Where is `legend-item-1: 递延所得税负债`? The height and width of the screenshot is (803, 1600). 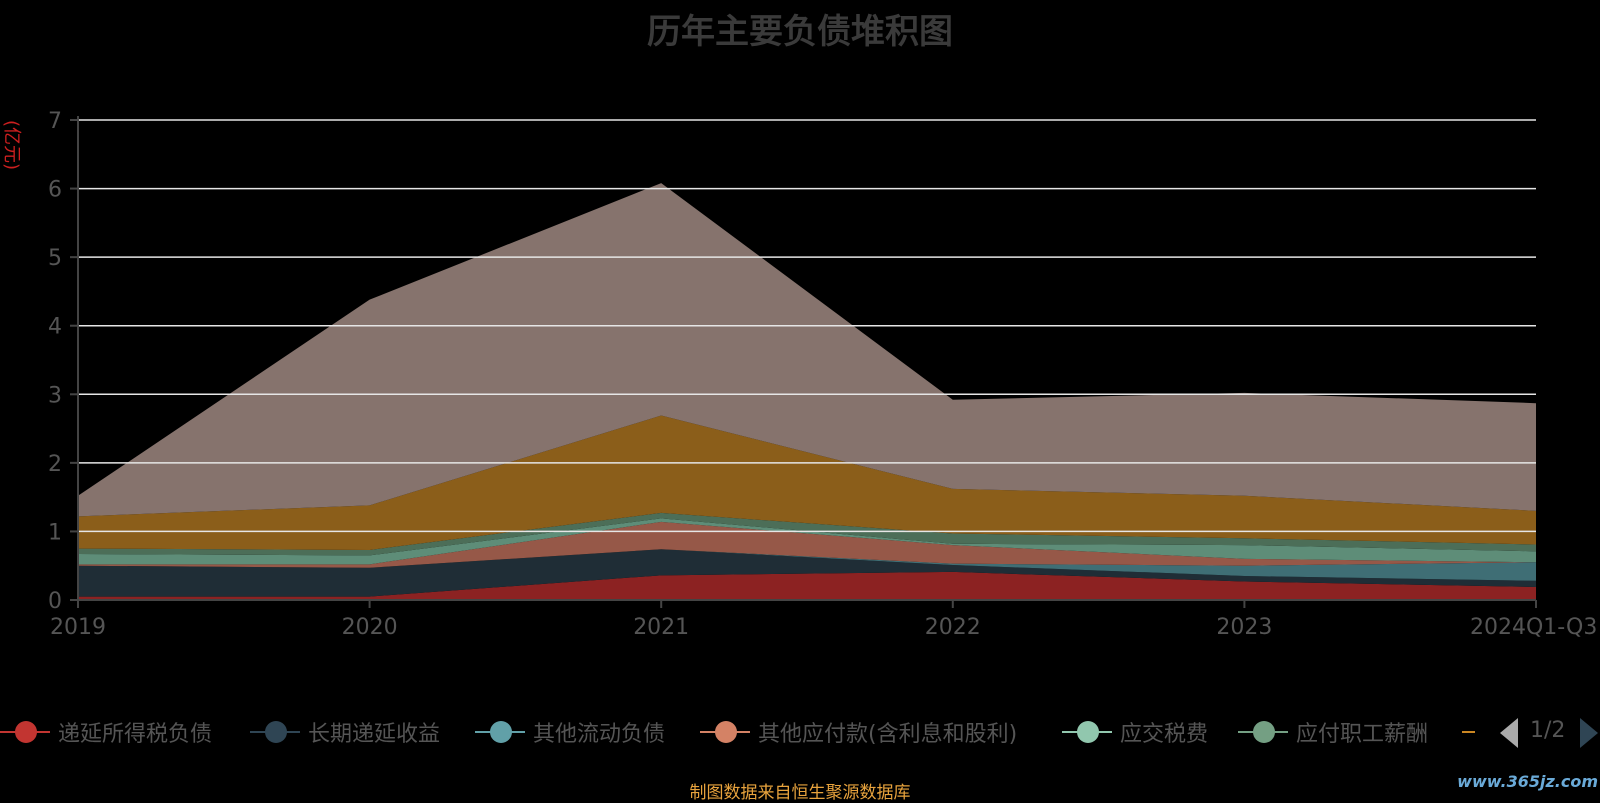 legend-item-1: 递延所得税负债 is located at coordinates (106, 732).